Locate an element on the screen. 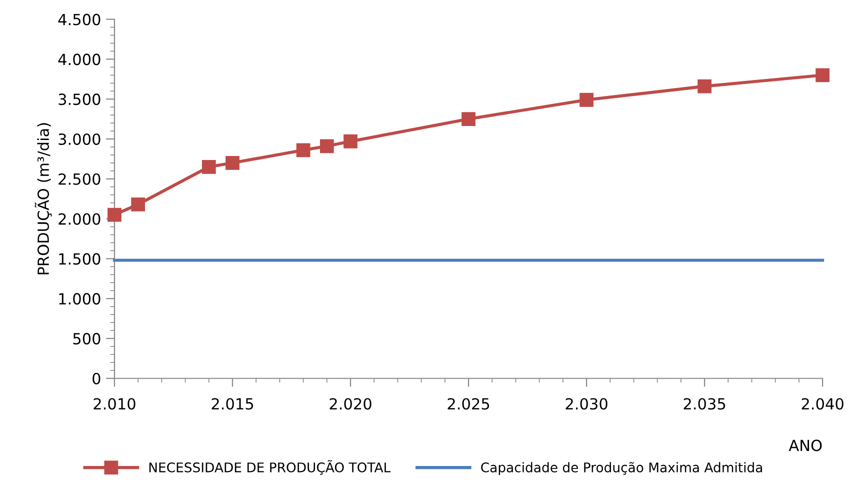  y-tick-label: 4.000 is located at coordinates (79, 60).